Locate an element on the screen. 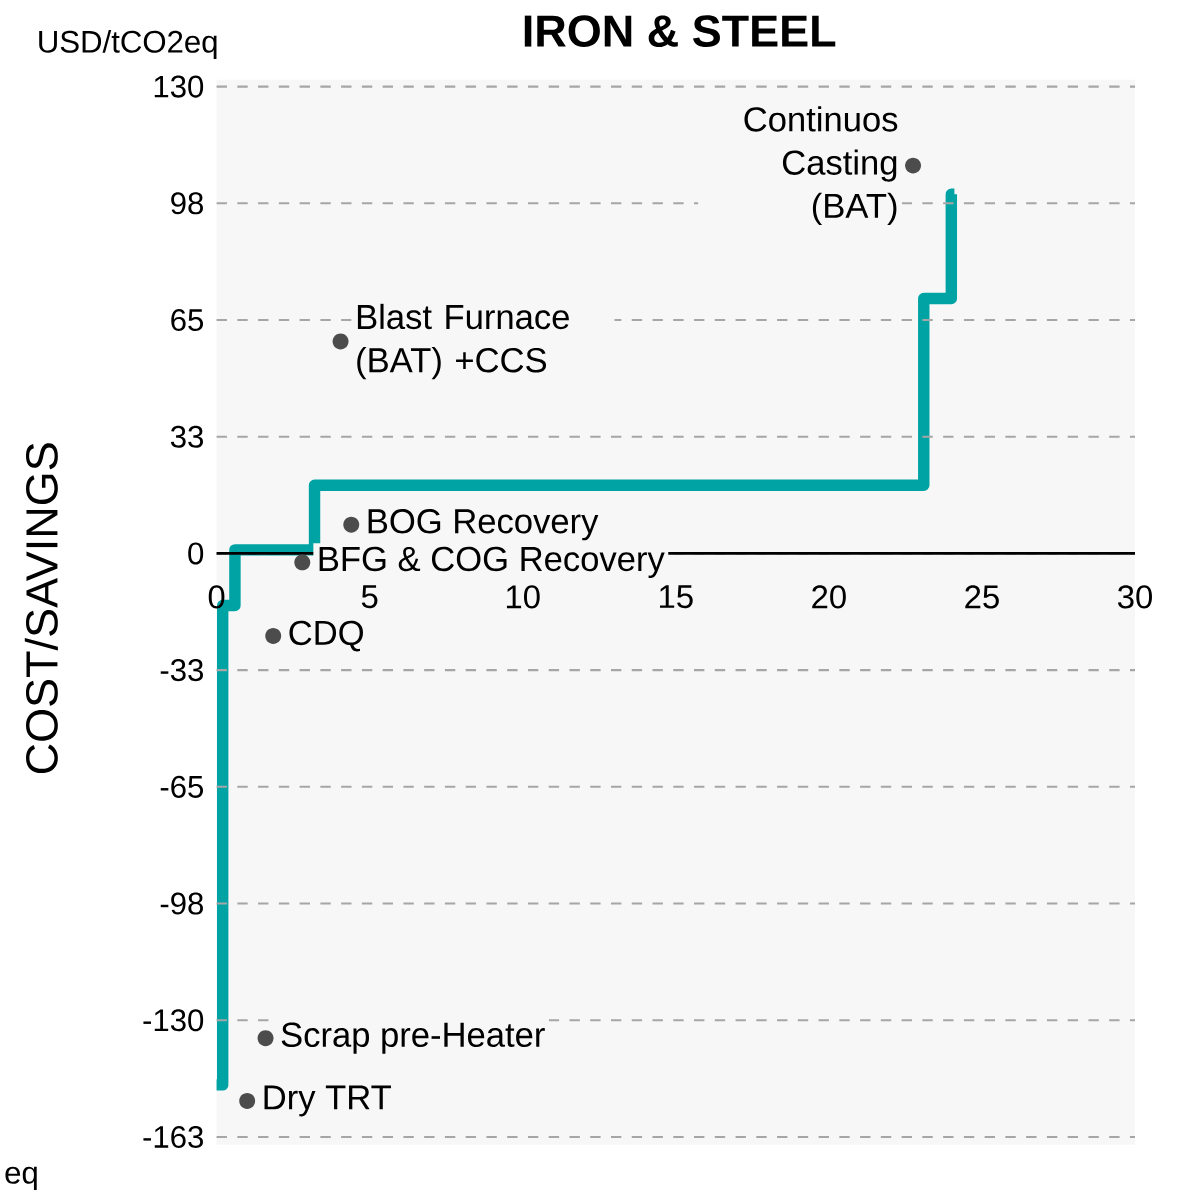  y-tick-label: 98 is located at coordinates (187, 203).